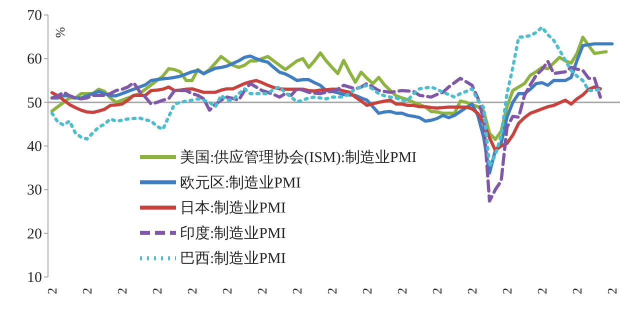 The image size is (640, 324). What do you see at coordinates (34, 16) in the screenshot?
I see `y-tick-label: 70` at bounding box center [34, 16].